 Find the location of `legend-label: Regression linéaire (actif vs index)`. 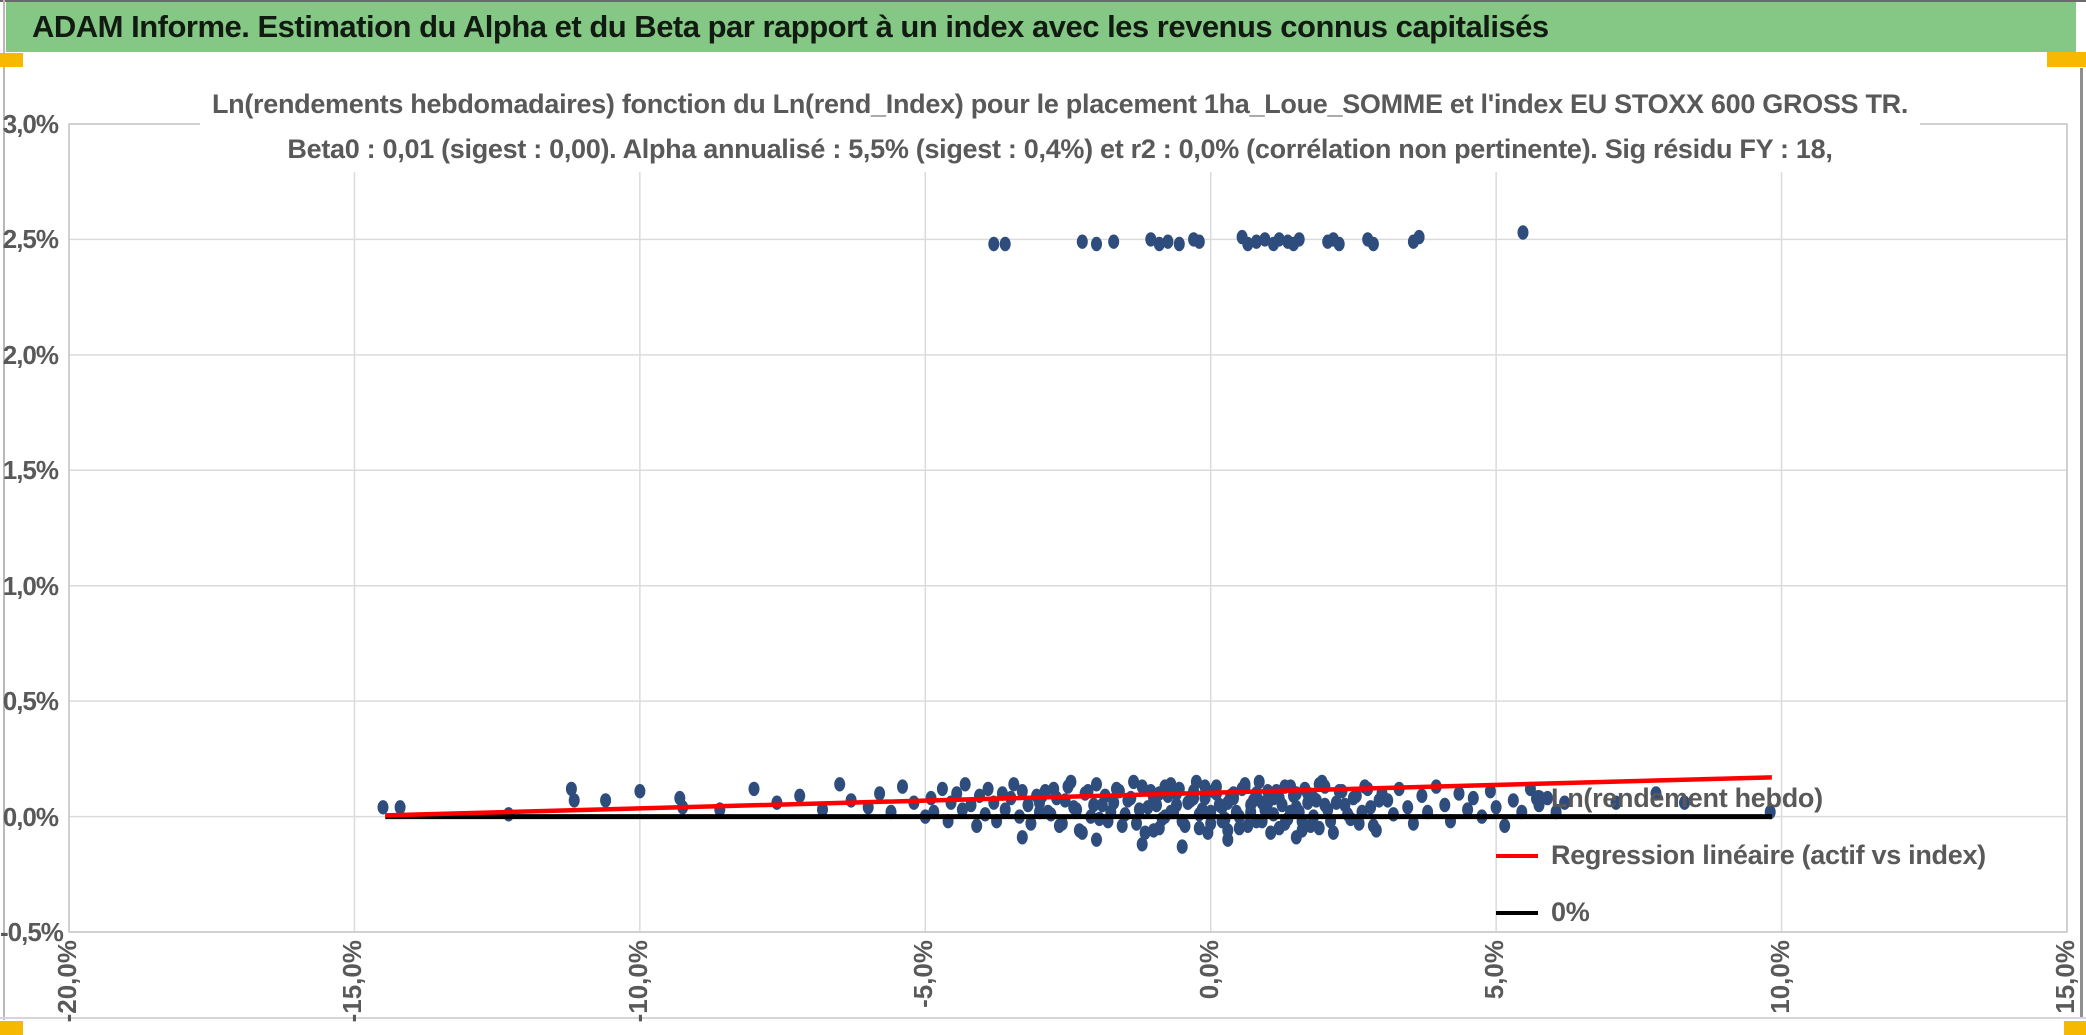

legend-label: Regression linéaire (actif vs index) is located at coordinates (1768, 855).